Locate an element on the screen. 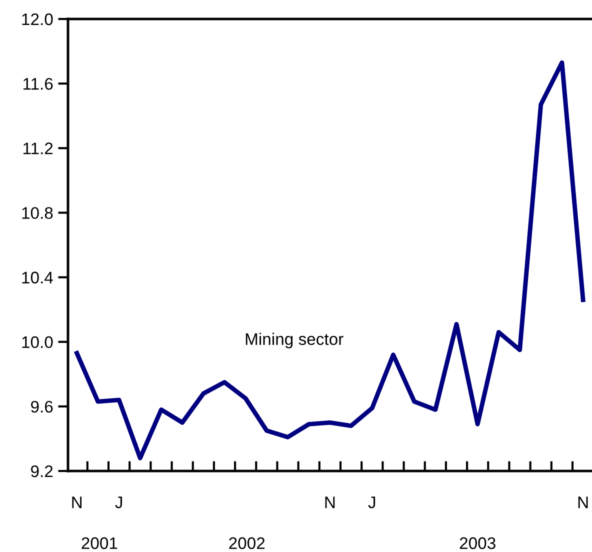 This screenshot has width=592, height=552. y-tick-label: 10.8 is located at coordinates (37, 213).